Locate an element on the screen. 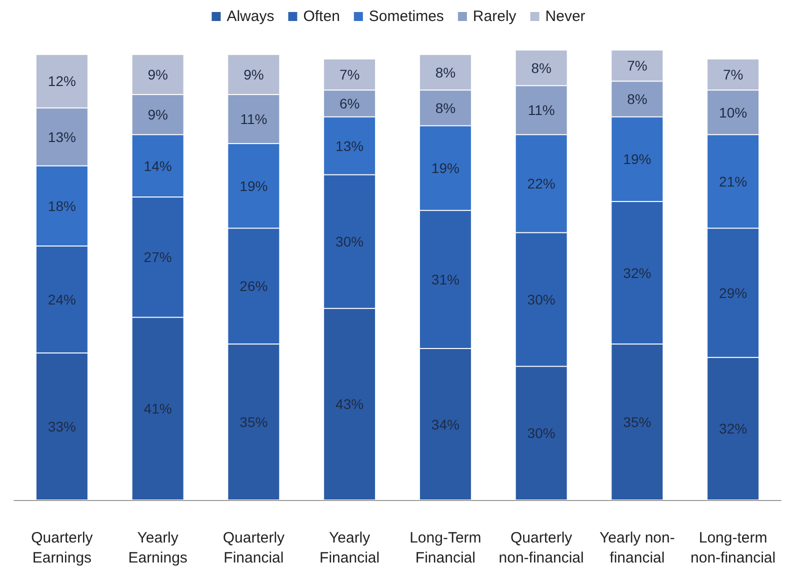  data-label: 12% is located at coordinates (62, 81).